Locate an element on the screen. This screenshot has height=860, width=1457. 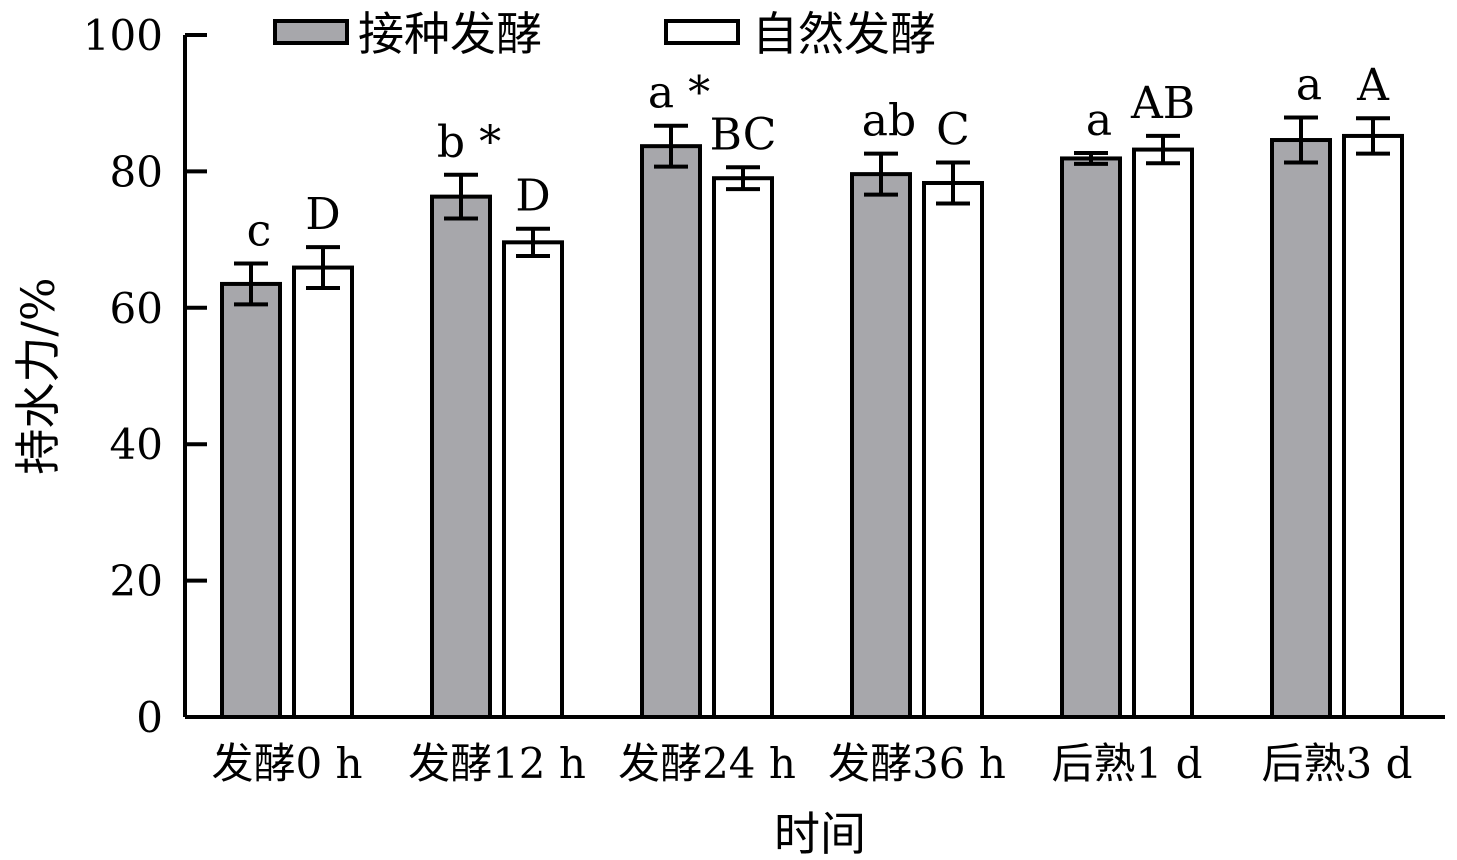
y-tick-label: 60 is located at coordinates (136, 308).